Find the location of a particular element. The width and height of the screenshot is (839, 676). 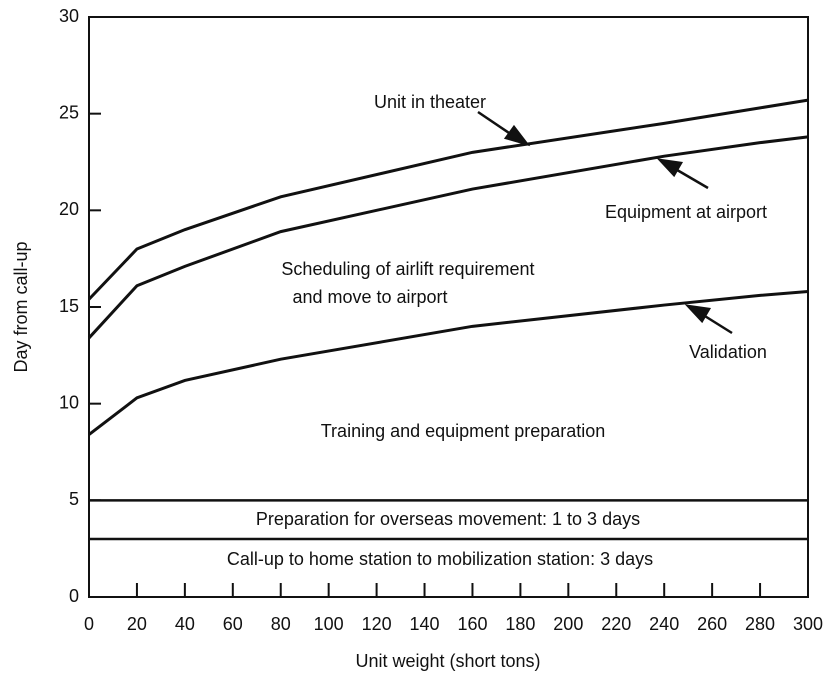

x-tick-label: 0 is located at coordinates (89, 624).